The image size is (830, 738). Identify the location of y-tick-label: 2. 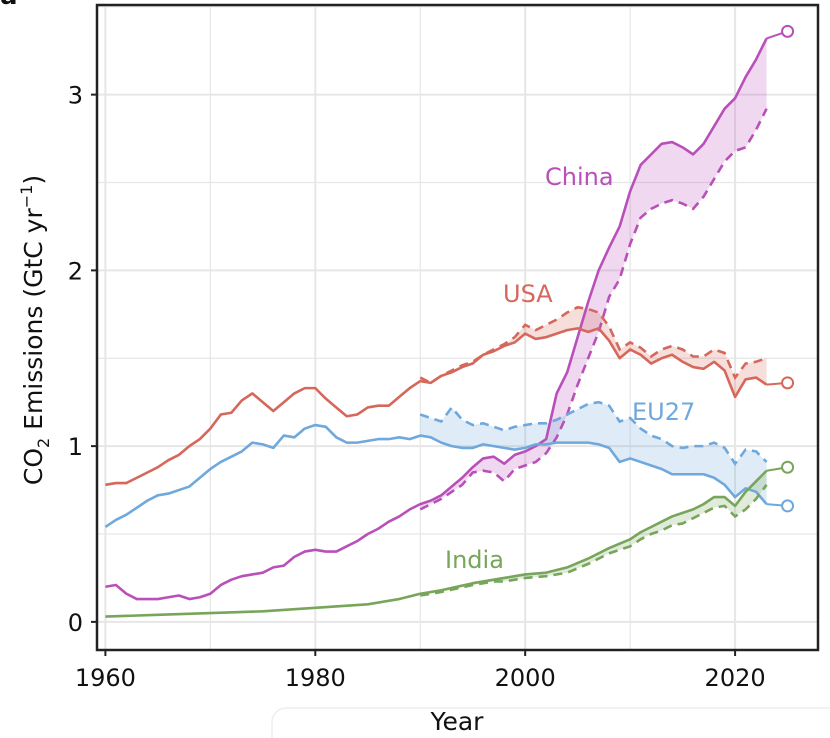
(75, 271).